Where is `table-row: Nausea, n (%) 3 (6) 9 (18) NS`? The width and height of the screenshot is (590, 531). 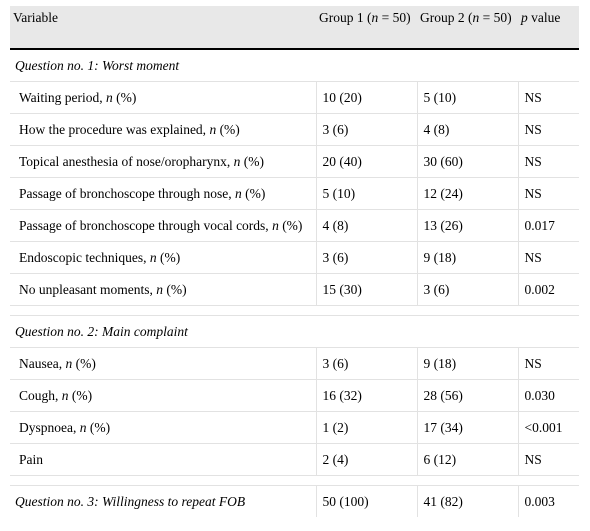
table-row: Nausea, n (%) 3 (6) 9 (18) NS is located at coordinates (294, 363).